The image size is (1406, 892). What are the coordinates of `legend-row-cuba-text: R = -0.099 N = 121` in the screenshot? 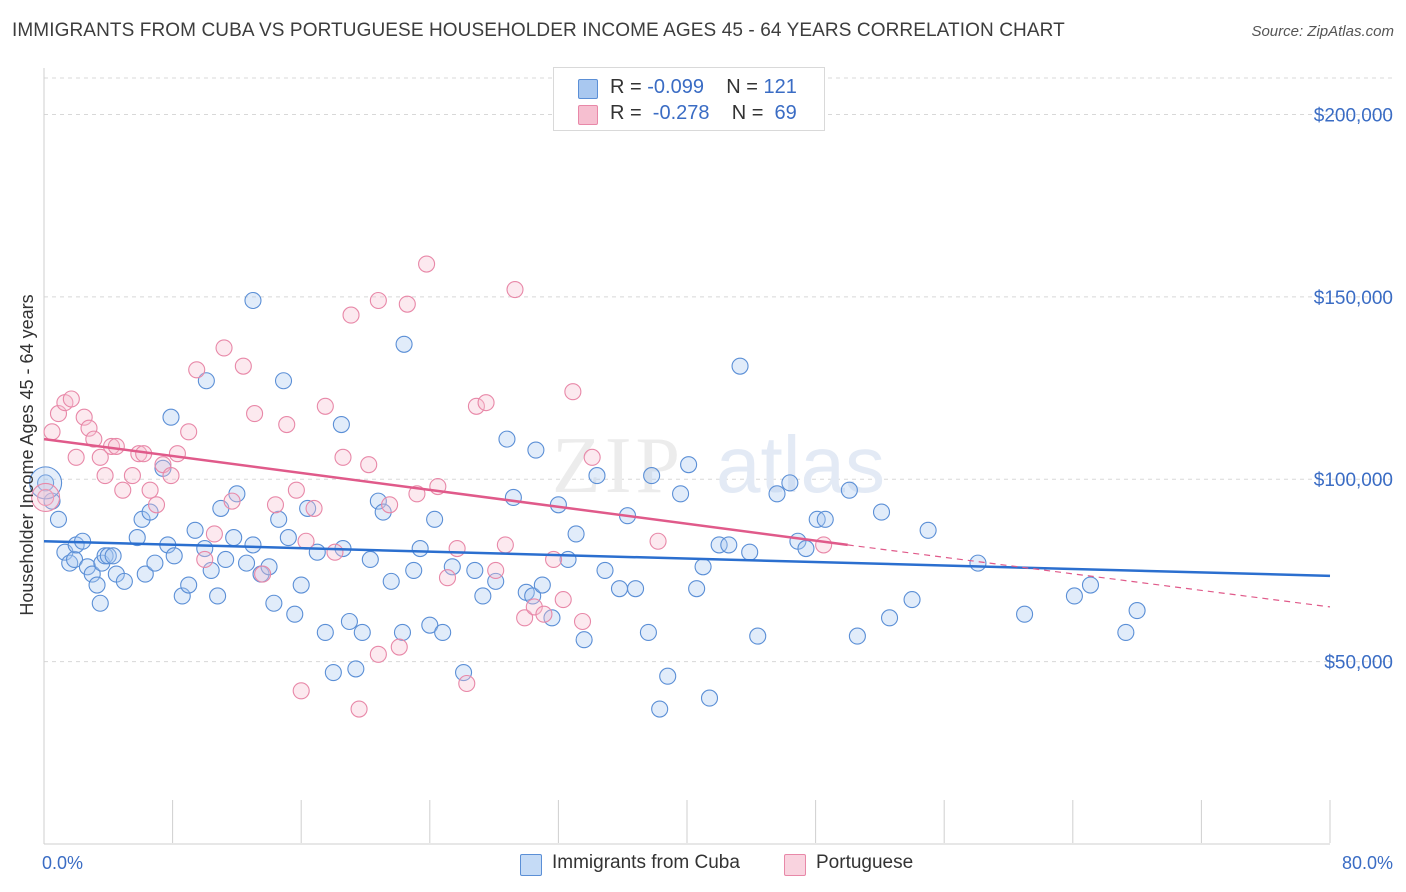 It's located at (703, 87).